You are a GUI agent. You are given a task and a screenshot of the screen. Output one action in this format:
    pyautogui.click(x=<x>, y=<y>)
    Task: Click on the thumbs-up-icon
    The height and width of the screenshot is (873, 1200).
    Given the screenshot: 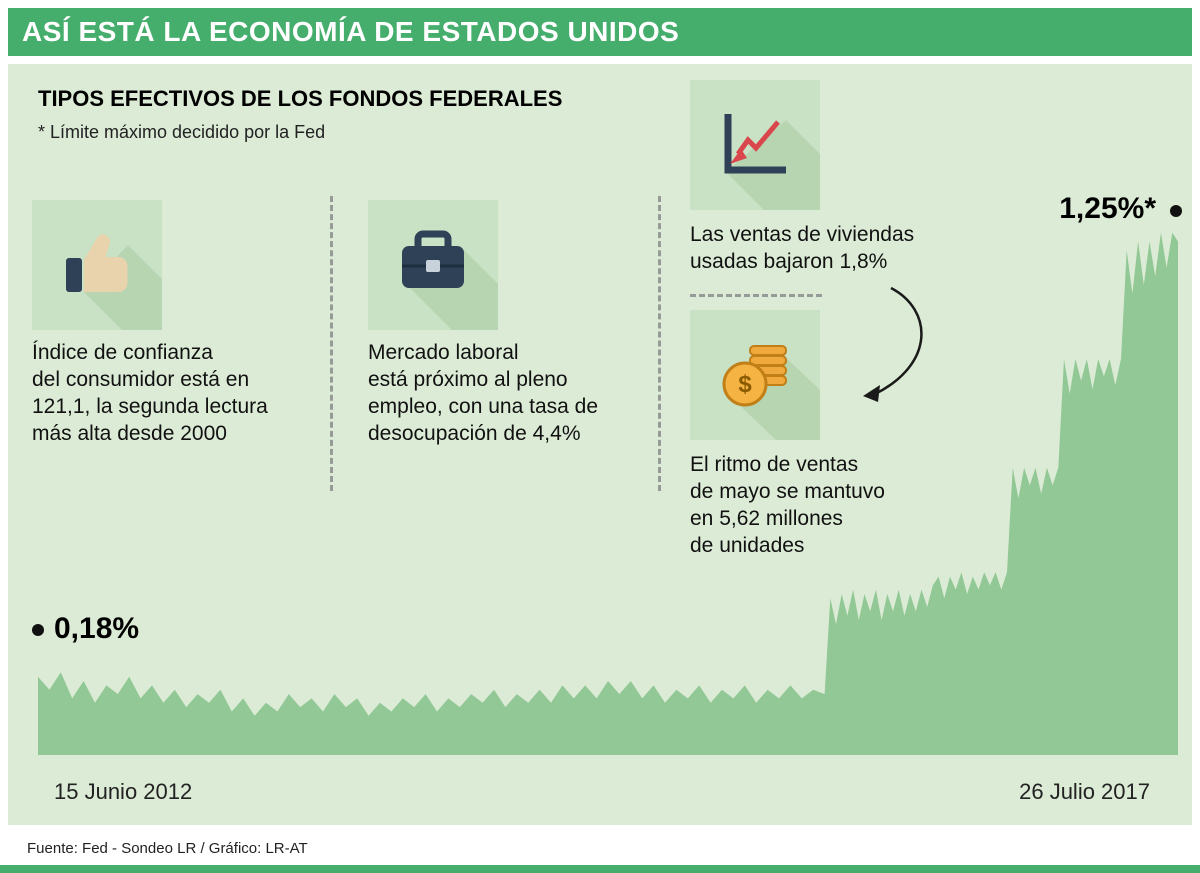 What is the action you would take?
    pyautogui.click(x=114, y=282)
    